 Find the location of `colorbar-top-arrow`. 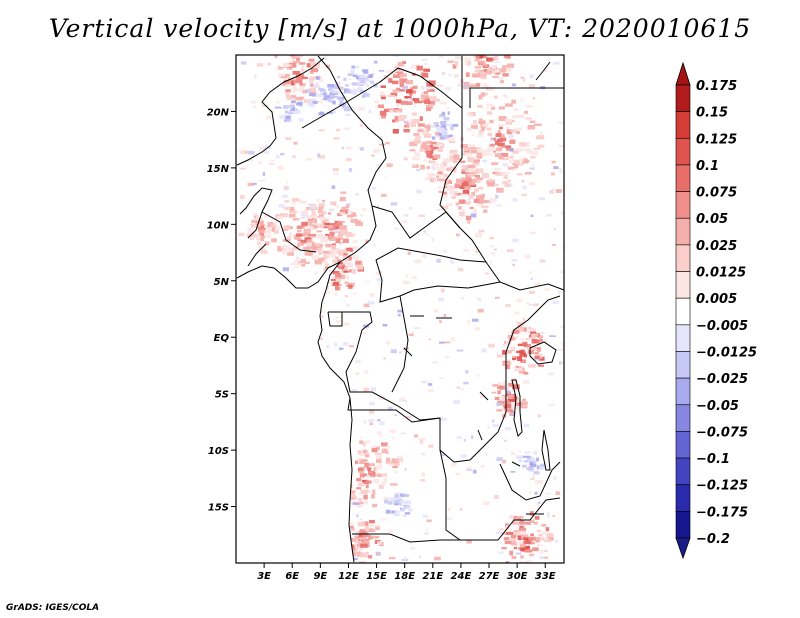

colorbar-top-arrow is located at coordinates (683, 73).